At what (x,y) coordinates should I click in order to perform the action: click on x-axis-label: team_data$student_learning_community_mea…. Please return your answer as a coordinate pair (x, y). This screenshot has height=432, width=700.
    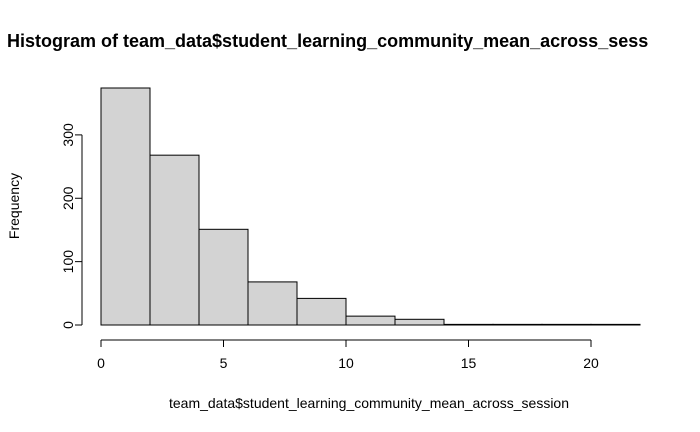
    Looking at the image, I should click on (369, 403).